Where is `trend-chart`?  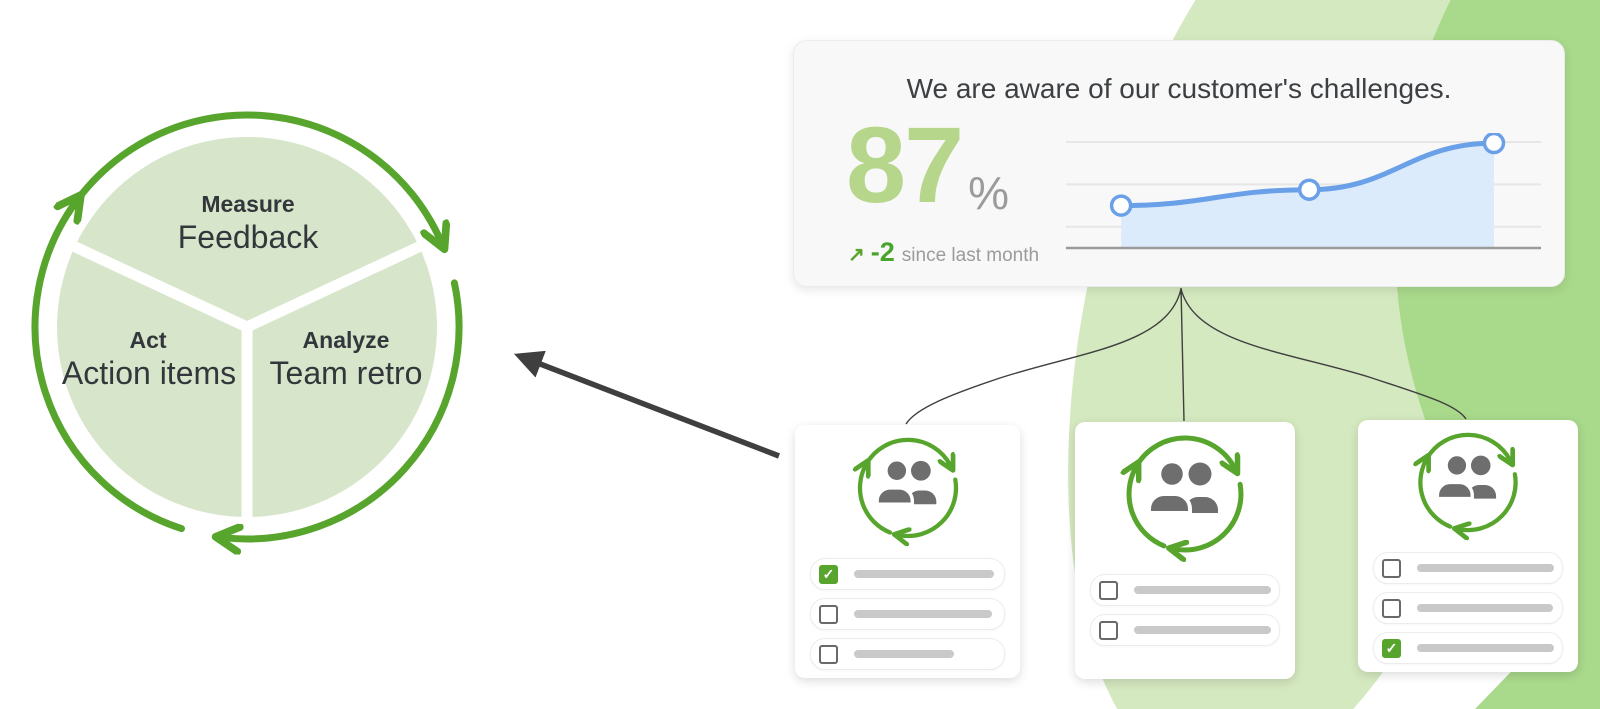 trend-chart is located at coordinates (1303, 191).